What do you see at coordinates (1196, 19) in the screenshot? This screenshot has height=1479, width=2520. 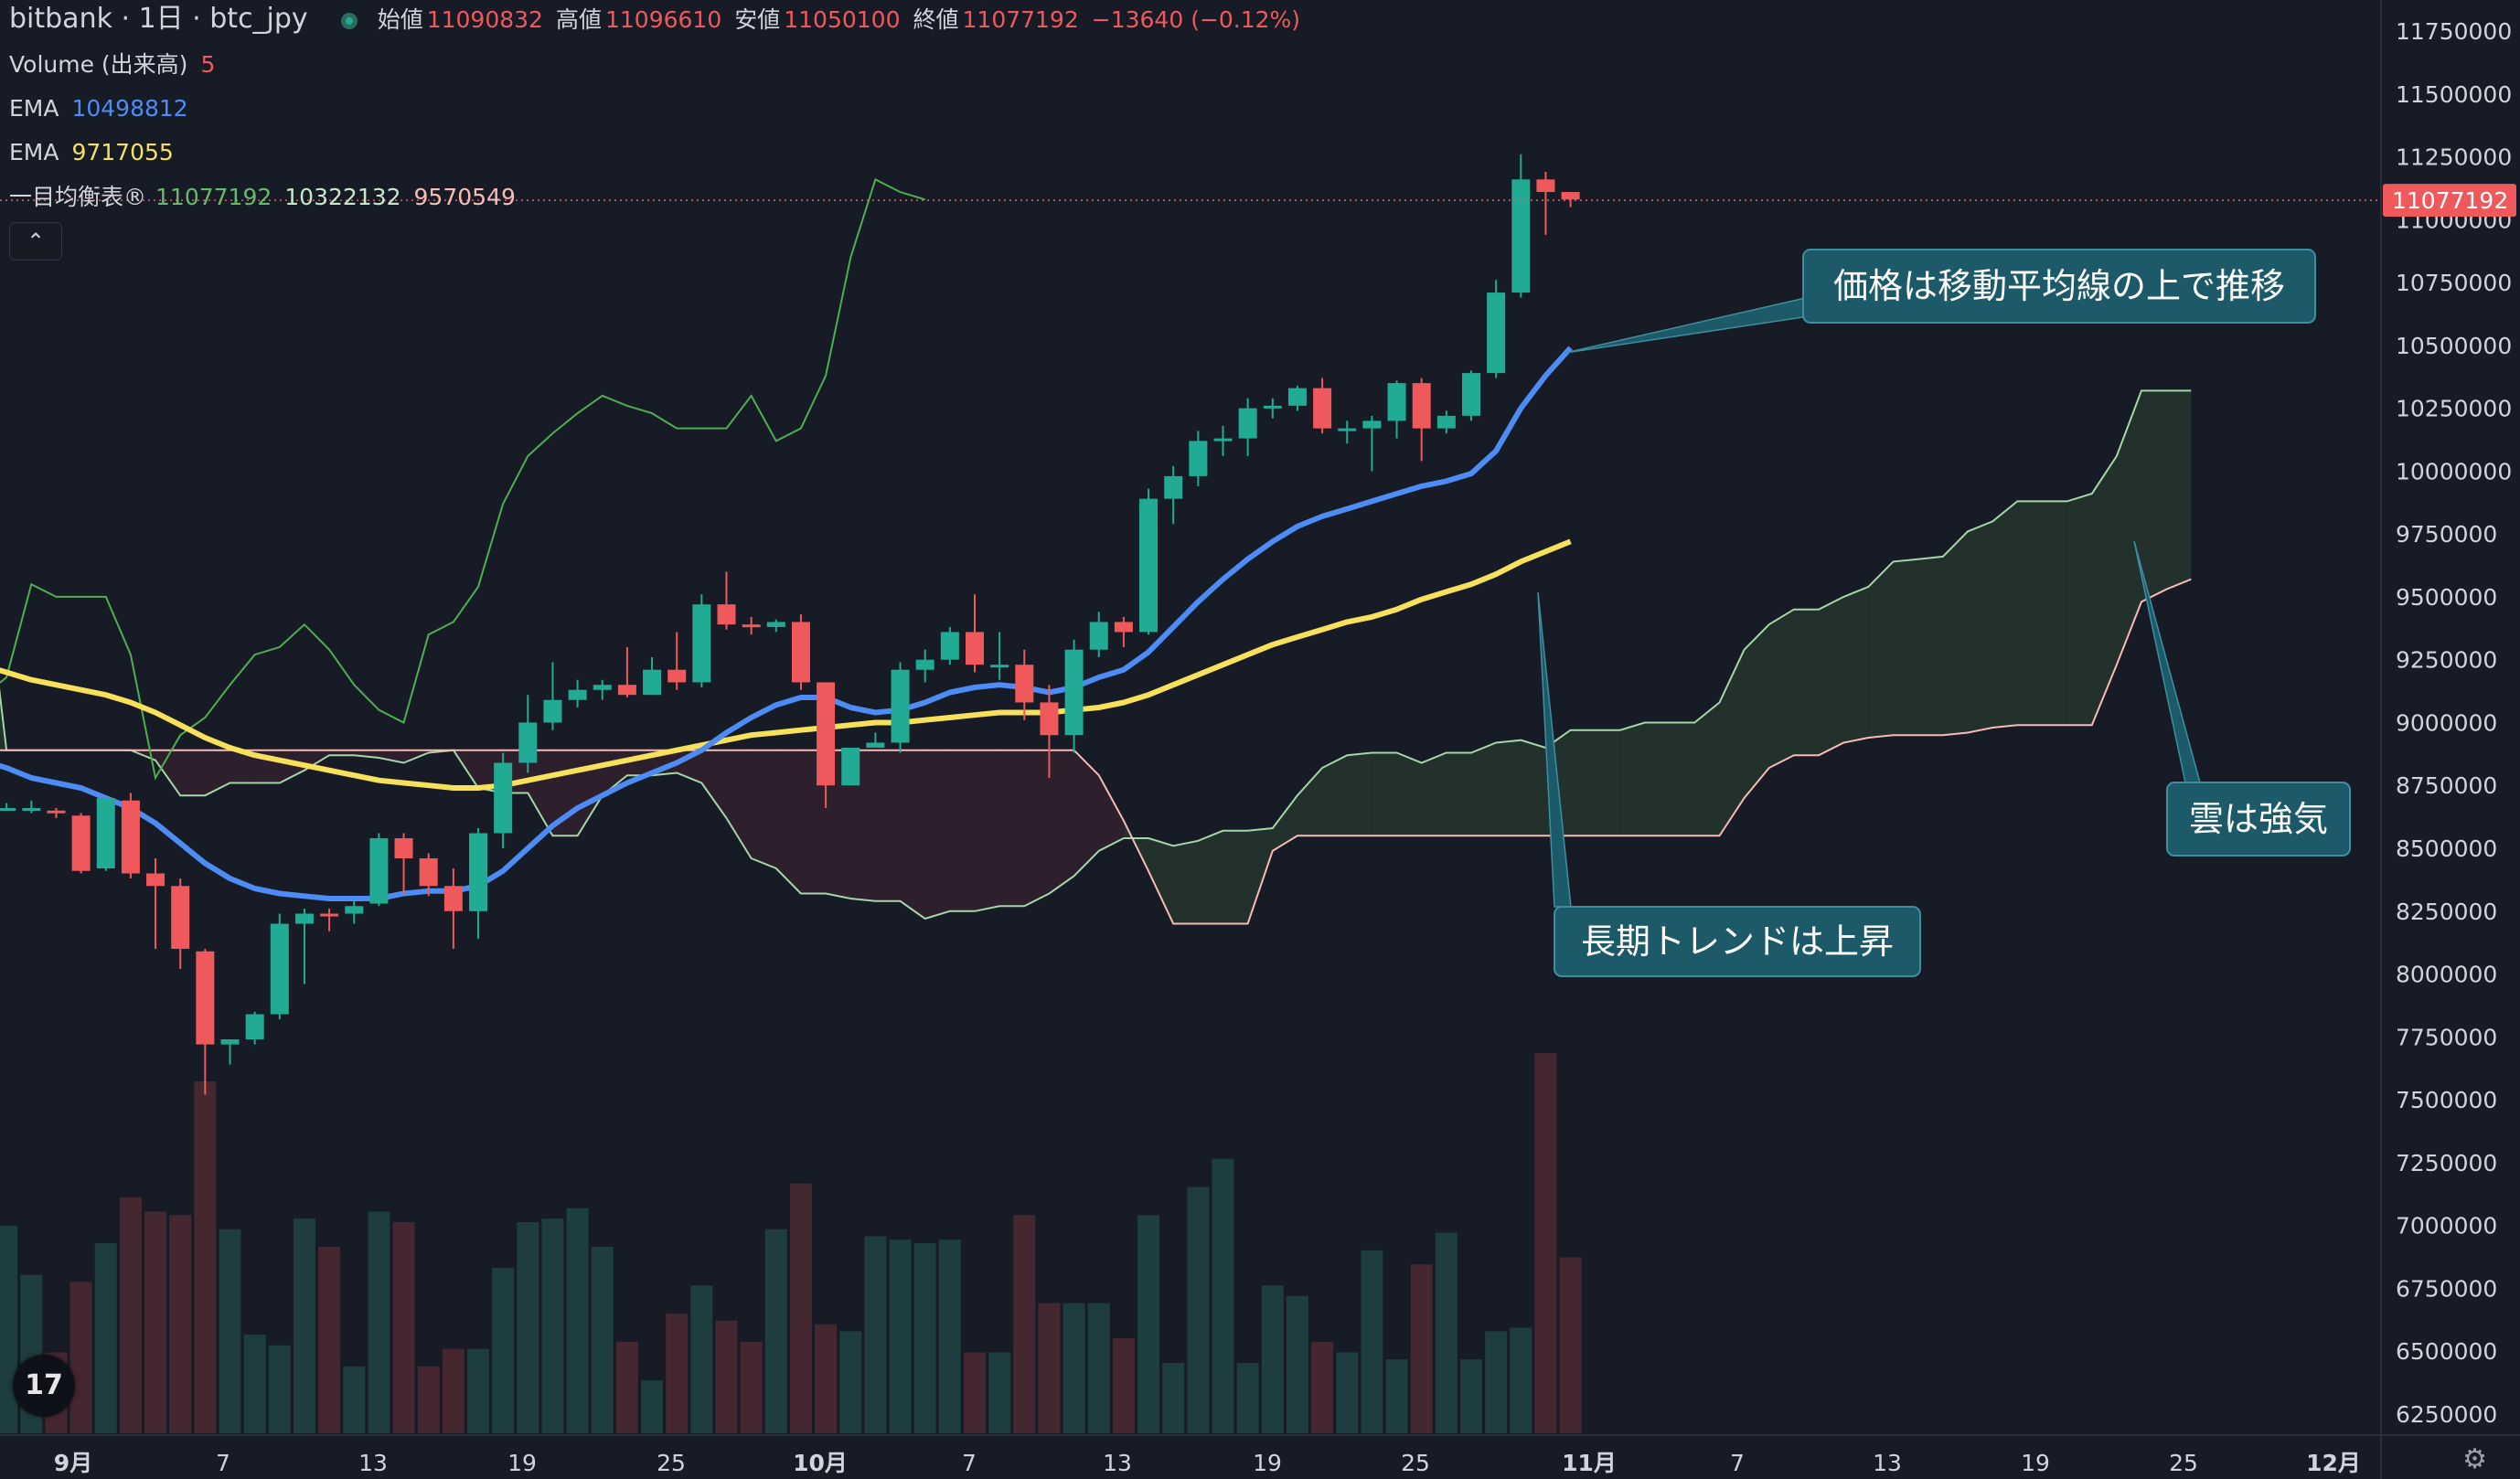 I see `change-value: −13640 (−0.12%)` at bounding box center [1196, 19].